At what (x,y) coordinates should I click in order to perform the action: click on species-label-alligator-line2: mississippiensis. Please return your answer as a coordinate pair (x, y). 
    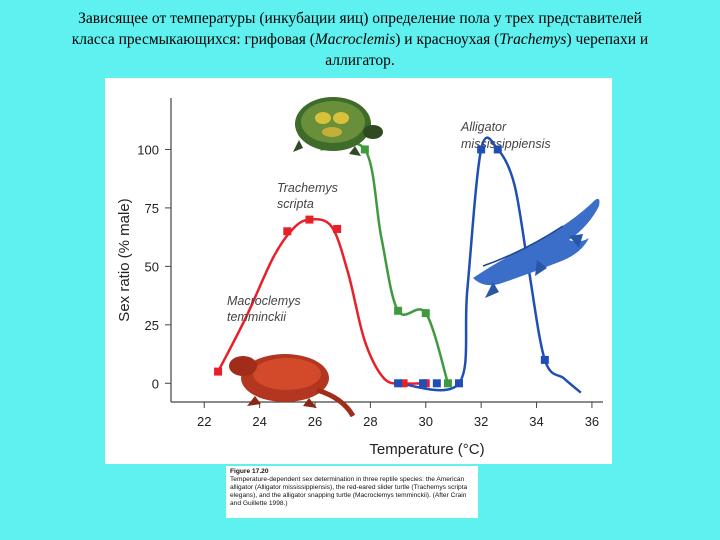
    Looking at the image, I should click on (506, 144).